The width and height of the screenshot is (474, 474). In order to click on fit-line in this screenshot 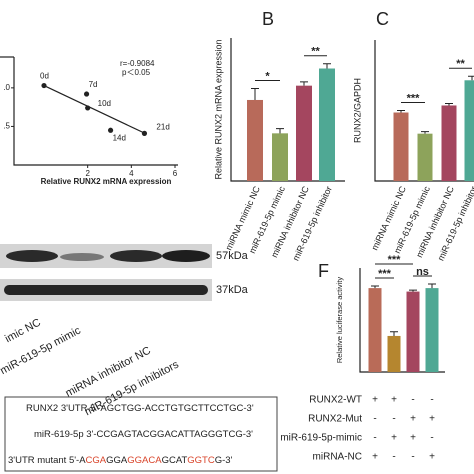, I will do `click(95, 110)`.